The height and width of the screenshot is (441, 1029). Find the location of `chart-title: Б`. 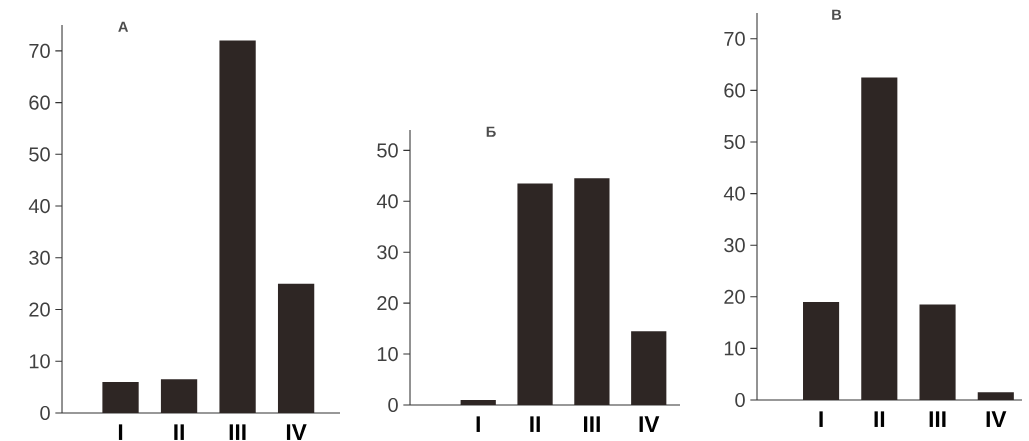

chart-title: Б is located at coordinates (491, 131).